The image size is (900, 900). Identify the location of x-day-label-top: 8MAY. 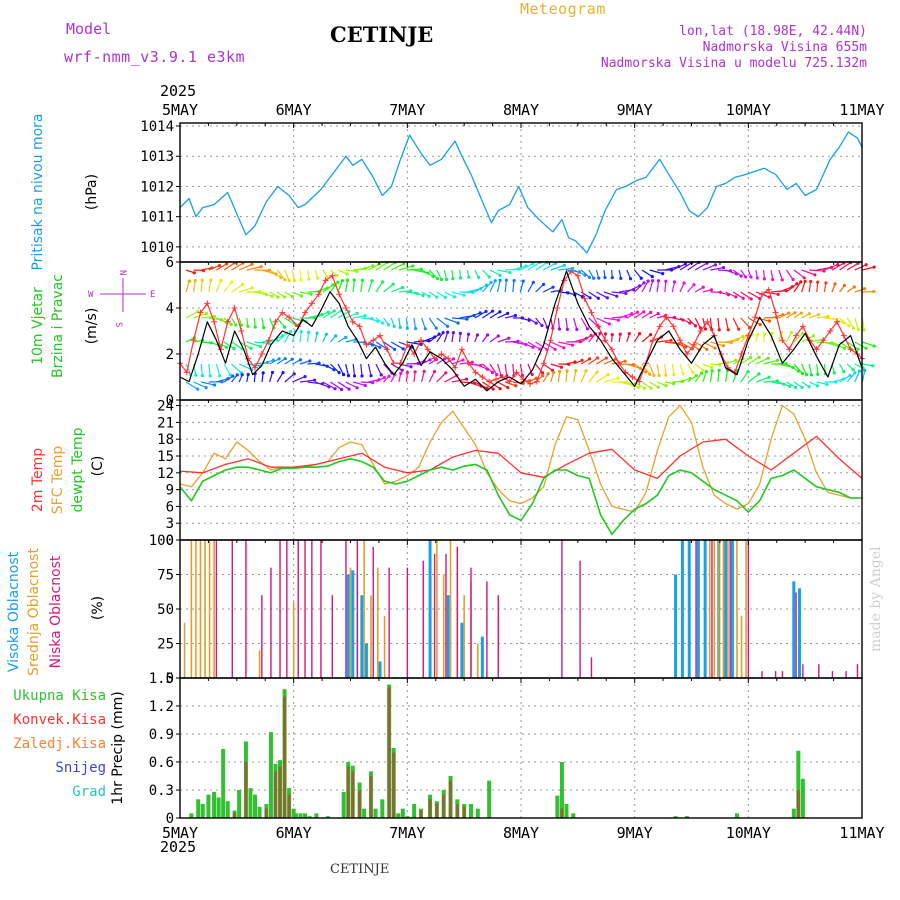
(521, 110).